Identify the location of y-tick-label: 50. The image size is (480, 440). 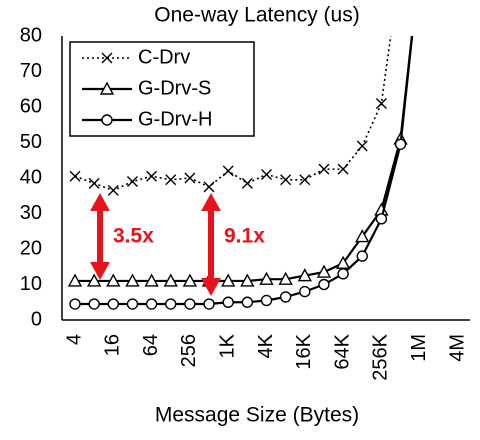
(31, 142).